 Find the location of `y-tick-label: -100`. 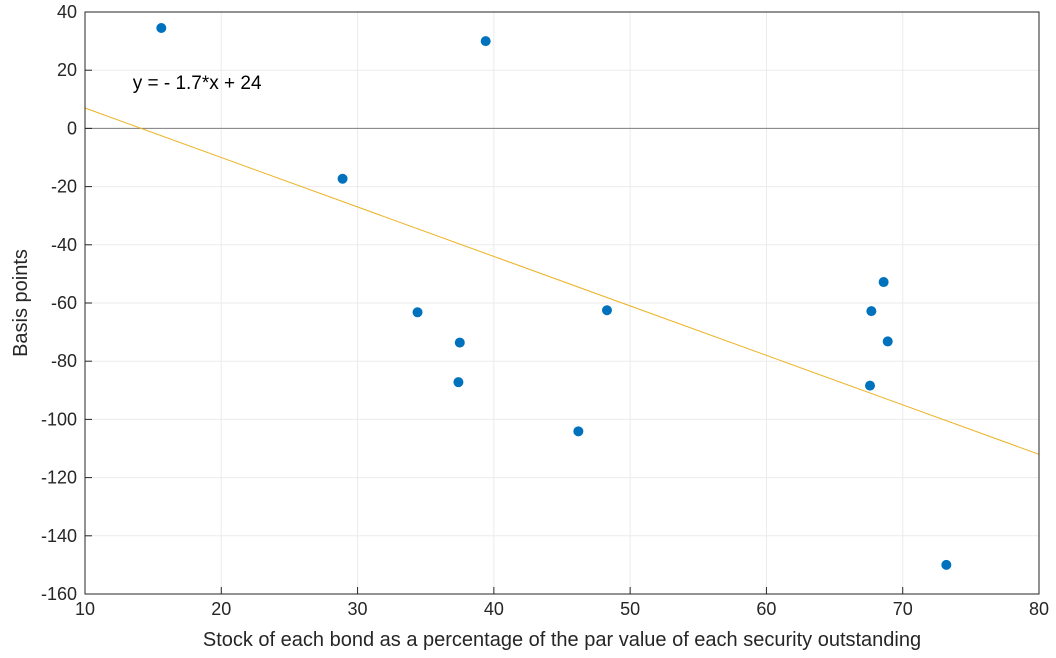

y-tick-label: -100 is located at coordinates (59, 419).